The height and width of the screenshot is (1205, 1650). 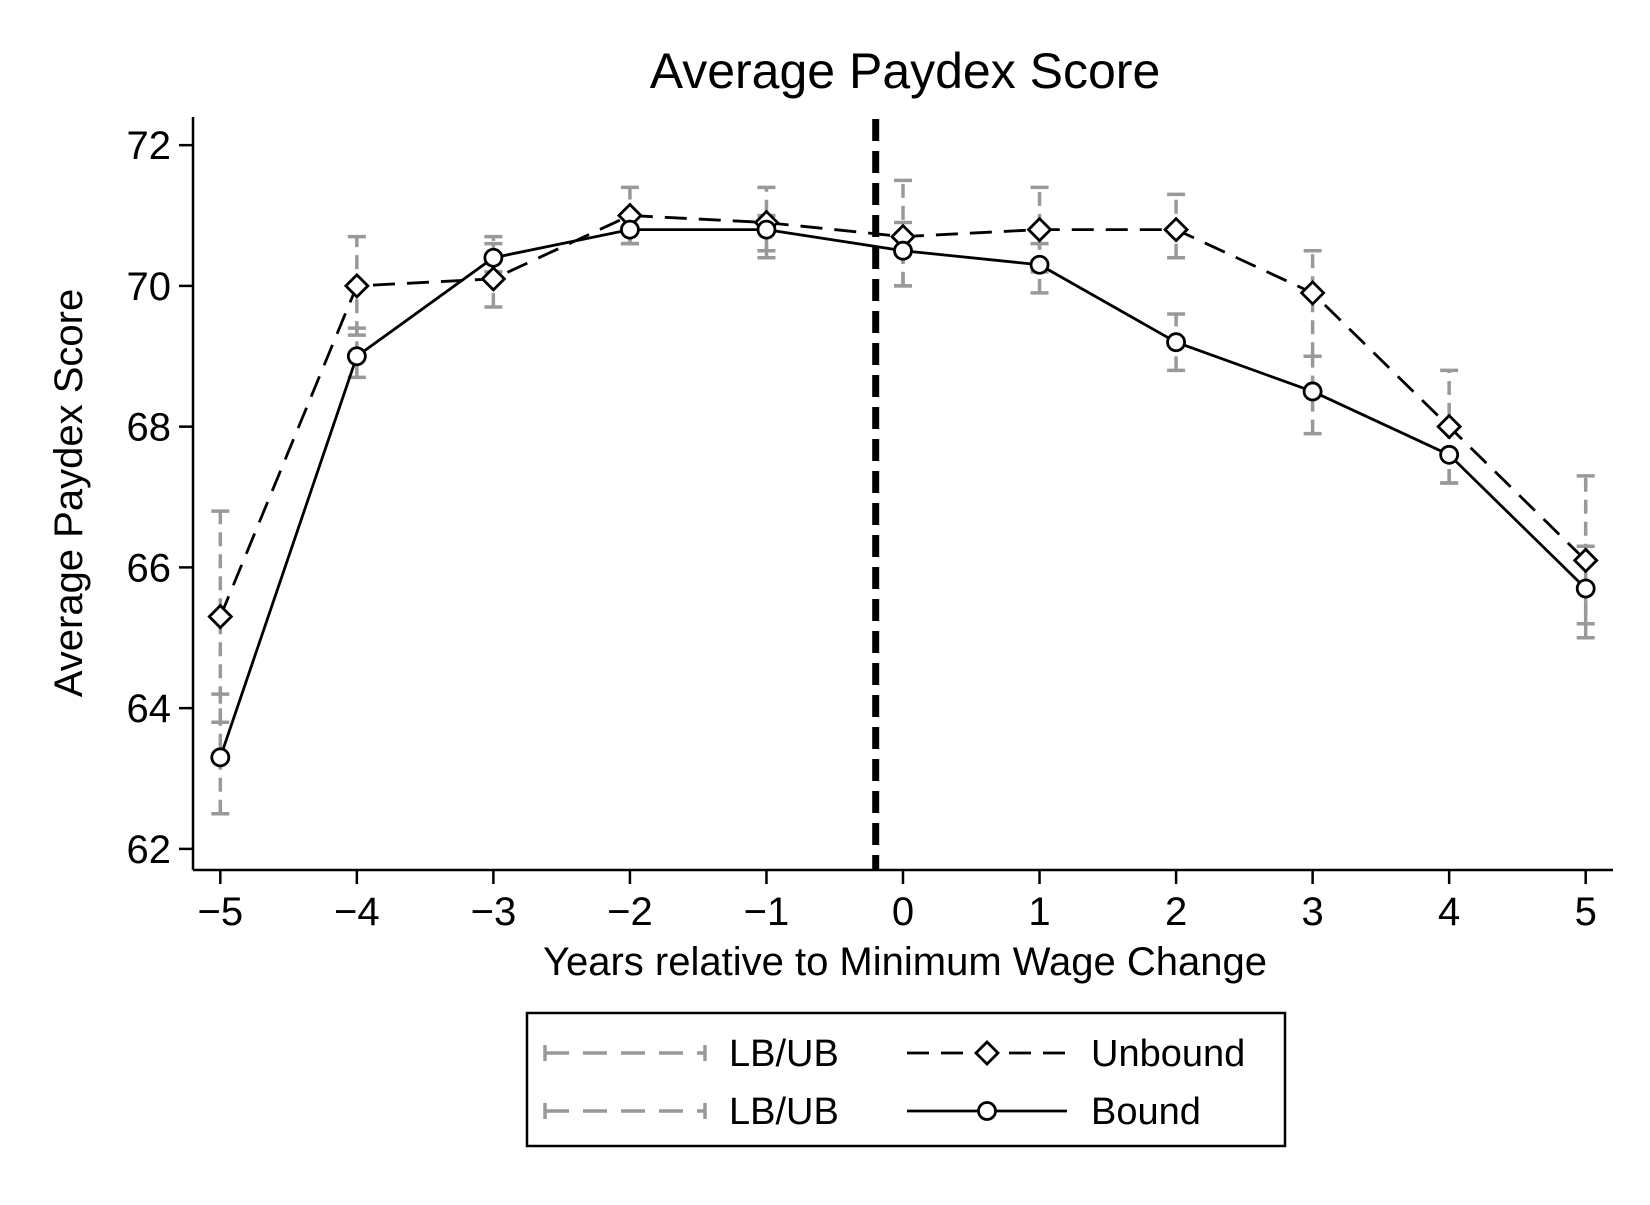 What do you see at coordinates (1039, 912) in the screenshot?
I see `x-tick-label: 1` at bounding box center [1039, 912].